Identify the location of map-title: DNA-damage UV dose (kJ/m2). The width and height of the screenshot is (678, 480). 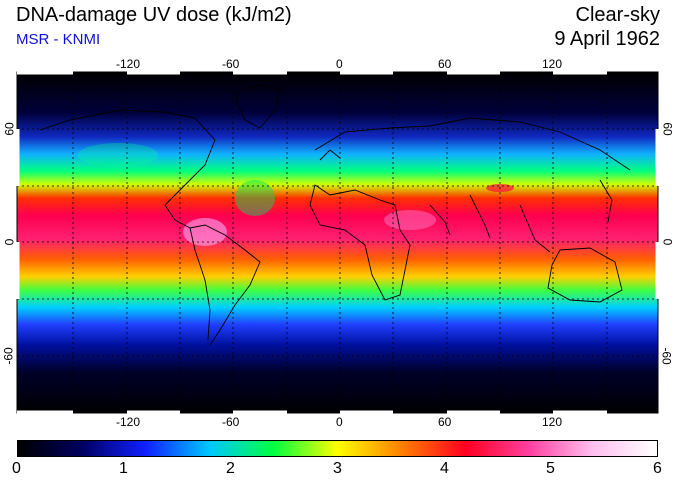
(154, 15).